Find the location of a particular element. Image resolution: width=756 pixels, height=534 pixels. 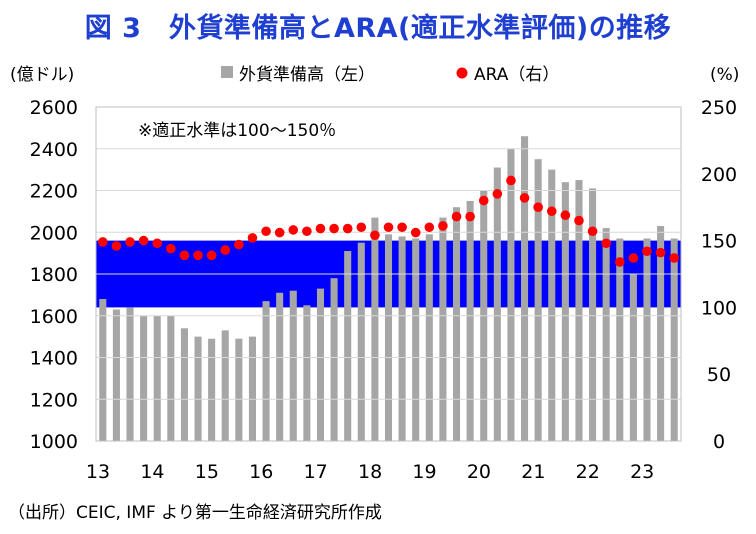

ara-dot-2016Q2 is located at coordinates (279, 232).